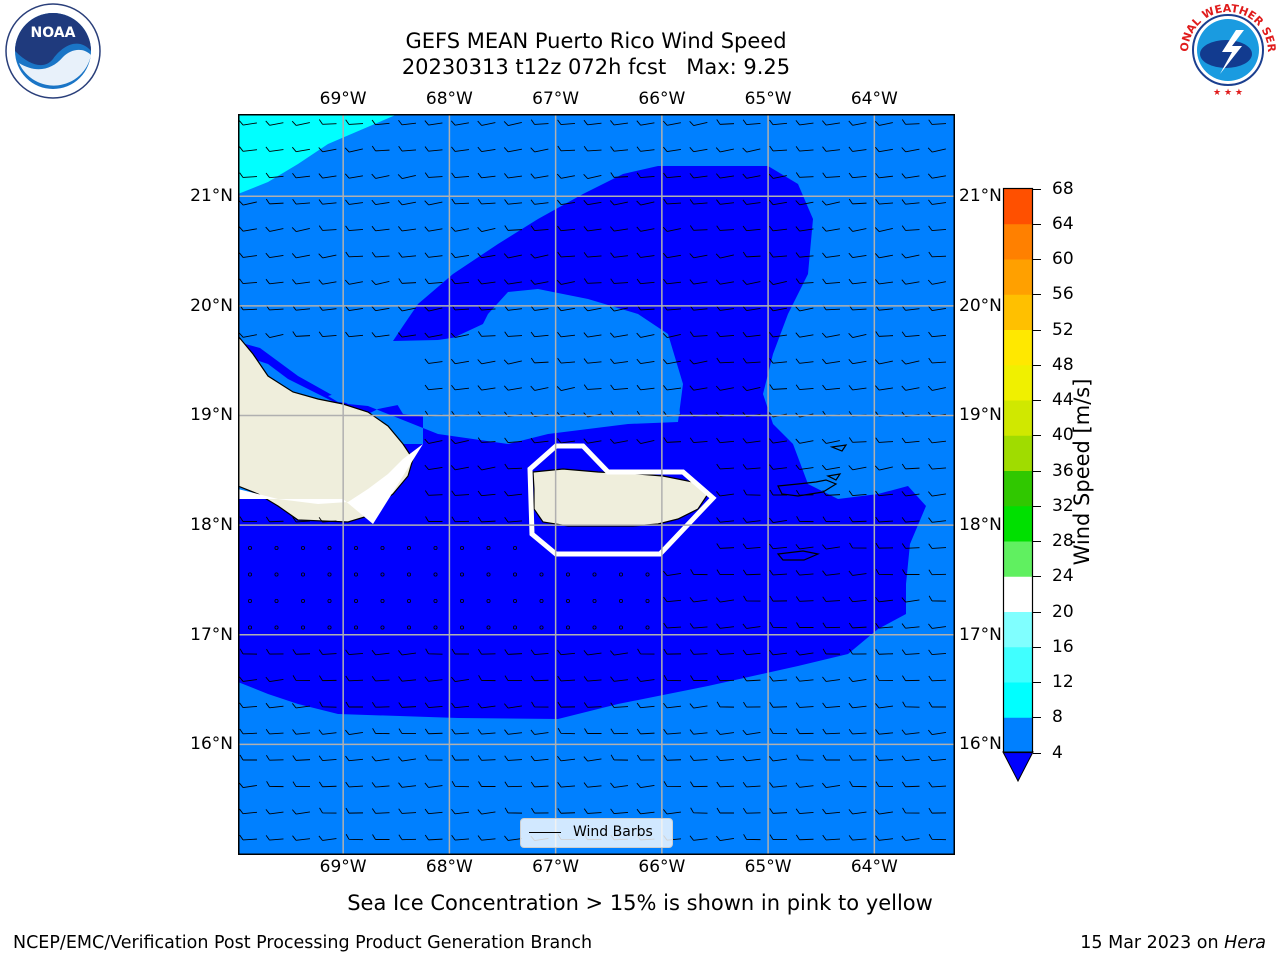  I want to click on virgin-islands, so click(807, 488).